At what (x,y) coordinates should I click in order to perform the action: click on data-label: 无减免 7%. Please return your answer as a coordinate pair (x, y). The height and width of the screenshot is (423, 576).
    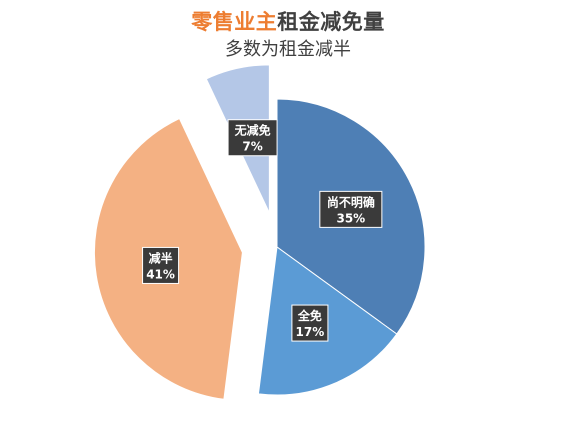
    Looking at the image, I should click on (252, 138).